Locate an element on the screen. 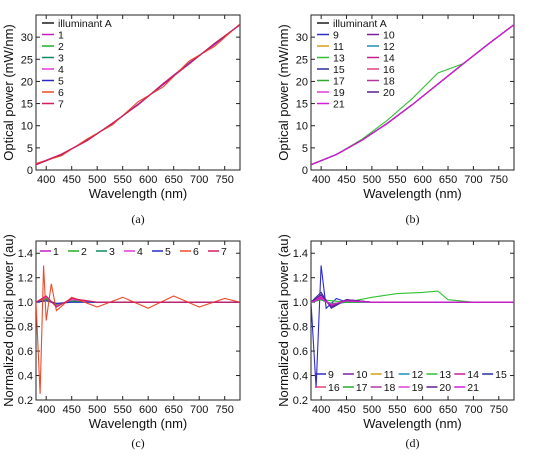 The height and width of the screenshot is (457, 550). legend-label: 18 is located at coordinates (390, 388).